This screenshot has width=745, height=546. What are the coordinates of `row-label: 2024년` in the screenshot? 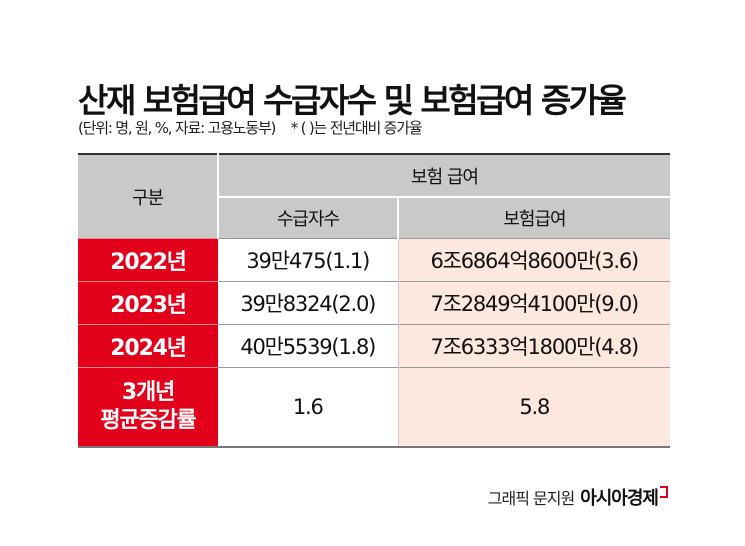 It's located at (148, 346).